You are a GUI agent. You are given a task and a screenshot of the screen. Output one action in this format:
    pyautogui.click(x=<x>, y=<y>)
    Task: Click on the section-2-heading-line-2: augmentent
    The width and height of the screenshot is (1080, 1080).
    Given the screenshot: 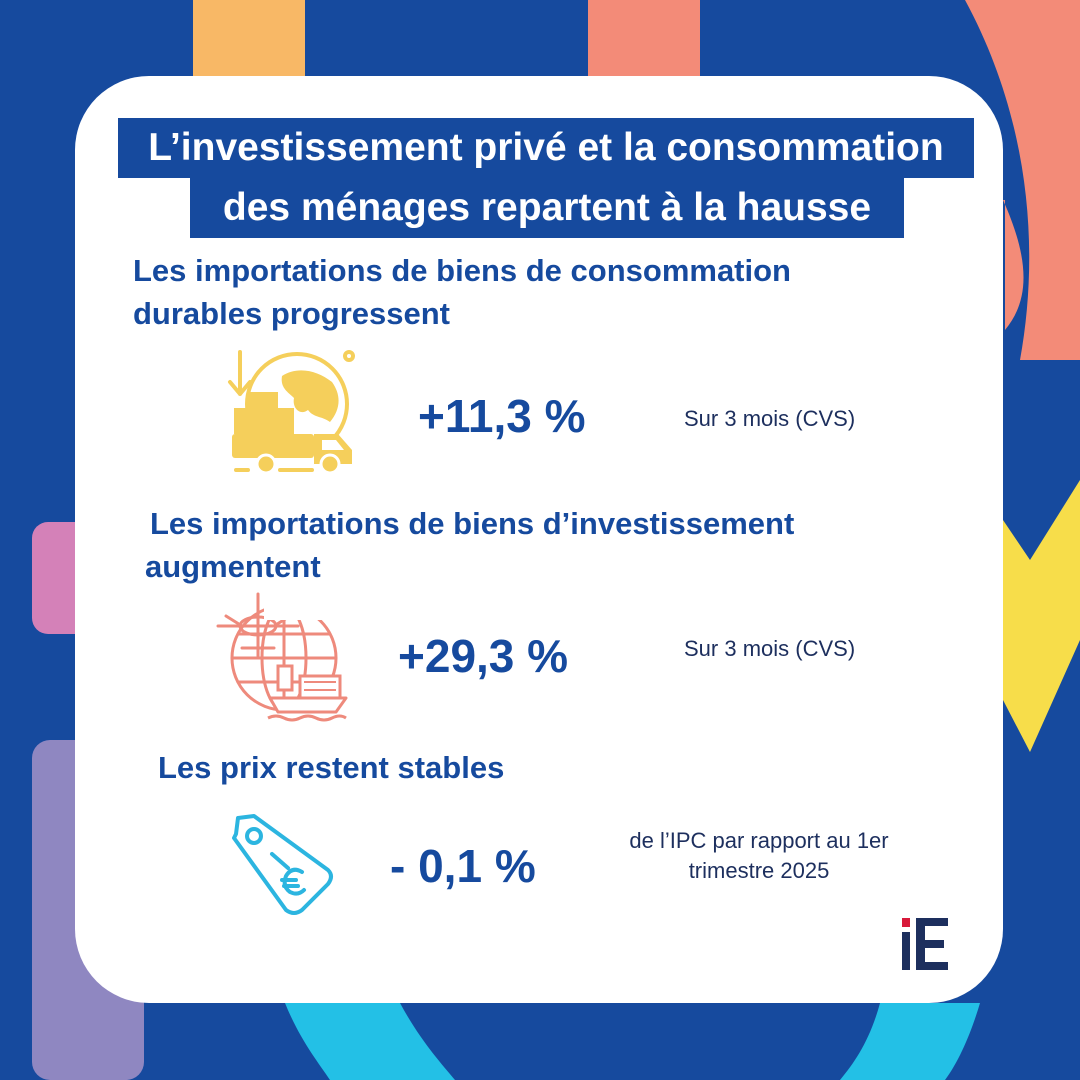 What is the action you would take?
    pyautogui.click(x=233, y=566)
    